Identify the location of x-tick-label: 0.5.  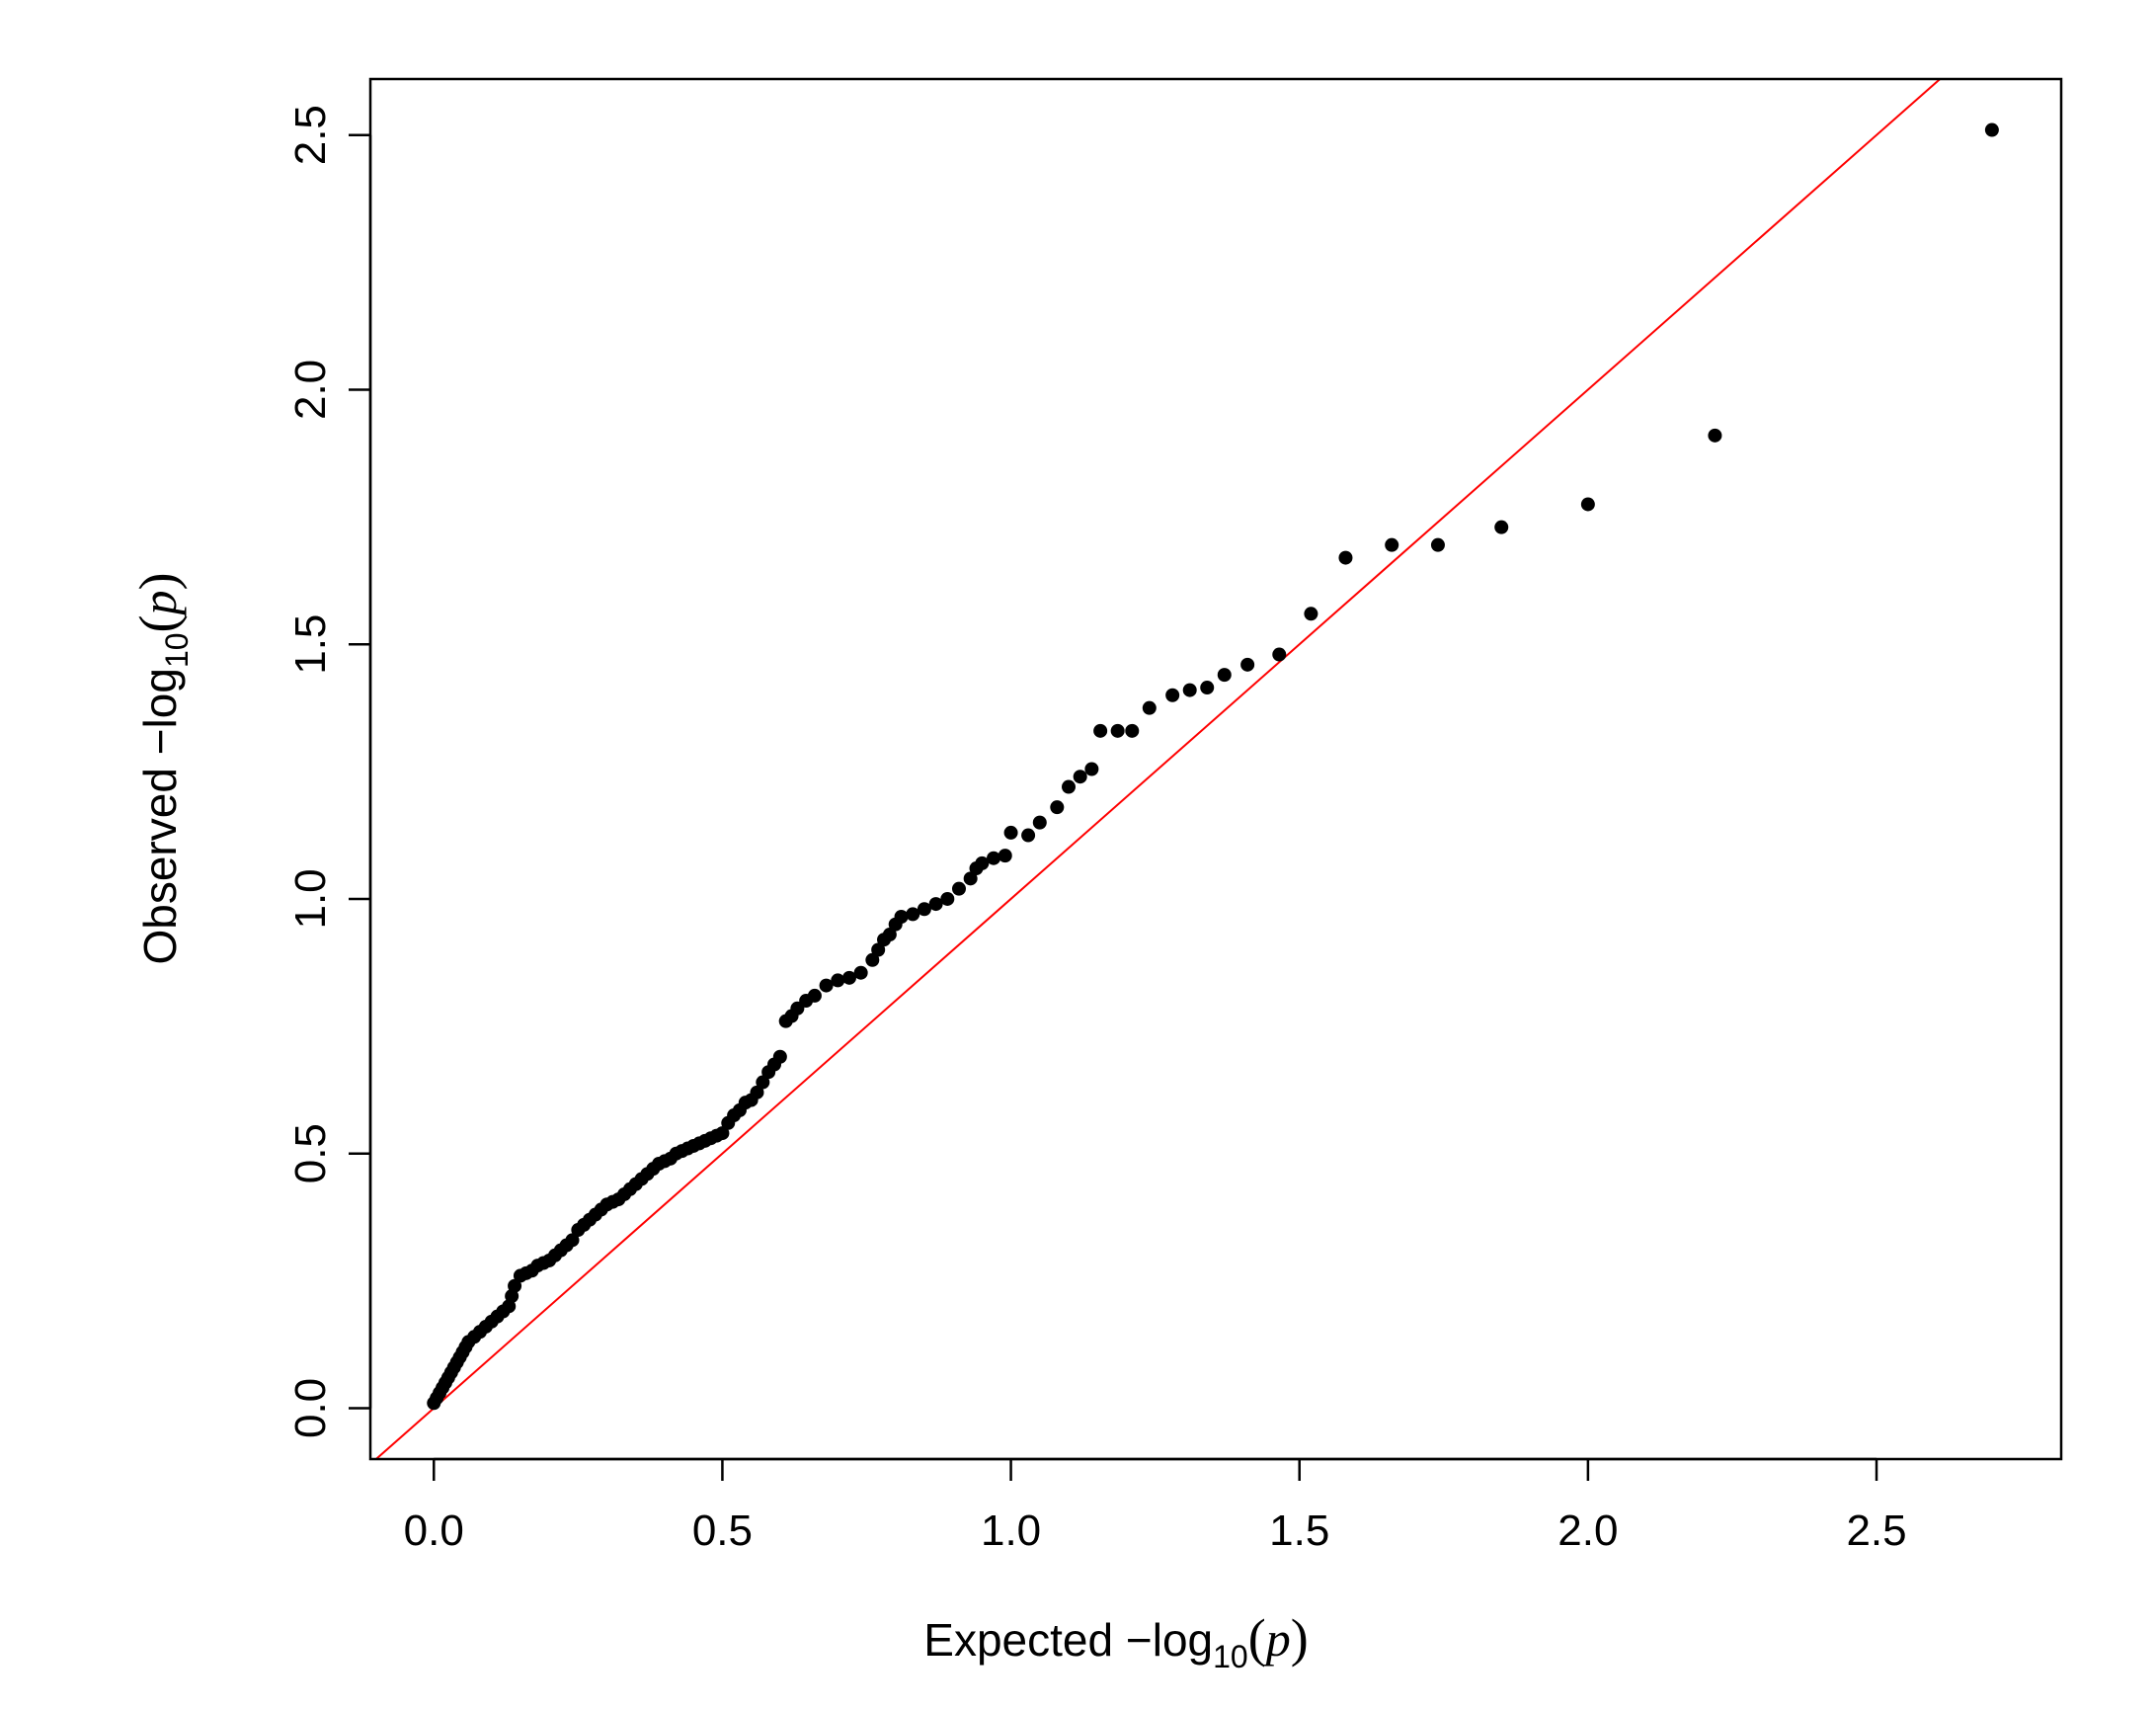
(723, 1530).